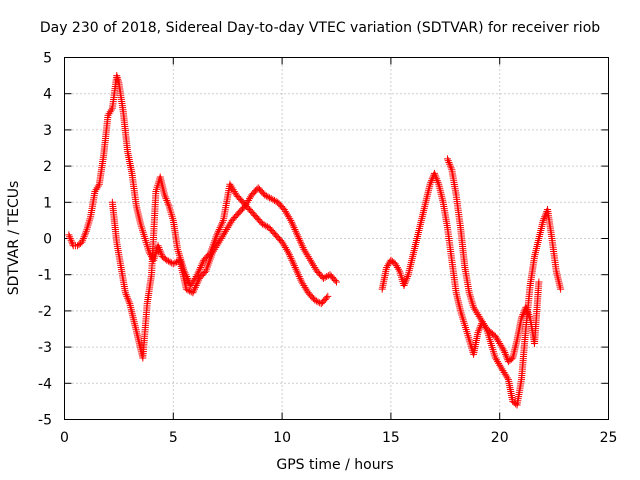  Describe the element at coordinates (45, 348) in the screenshot. I see `y-tick-label: -3` at that location.